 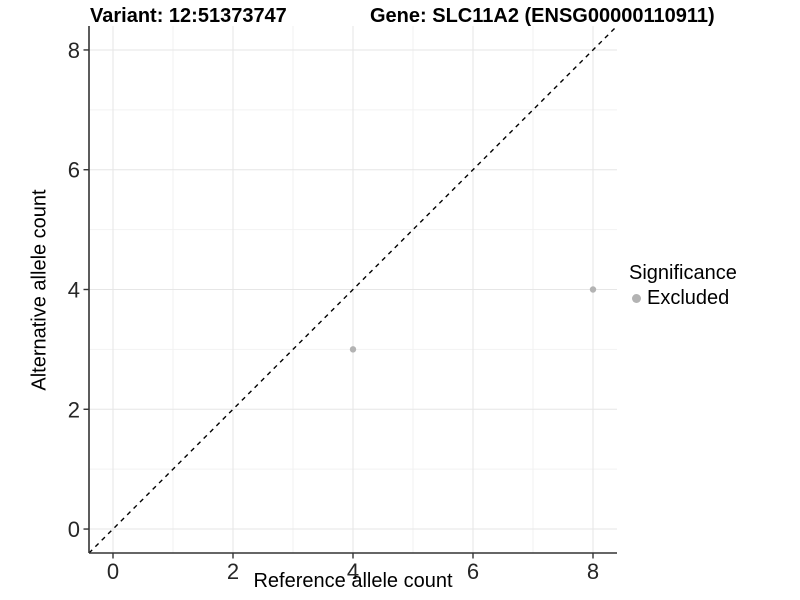 I want to click on legend-item-excluded: Excluded, so click(x=683, y=298).